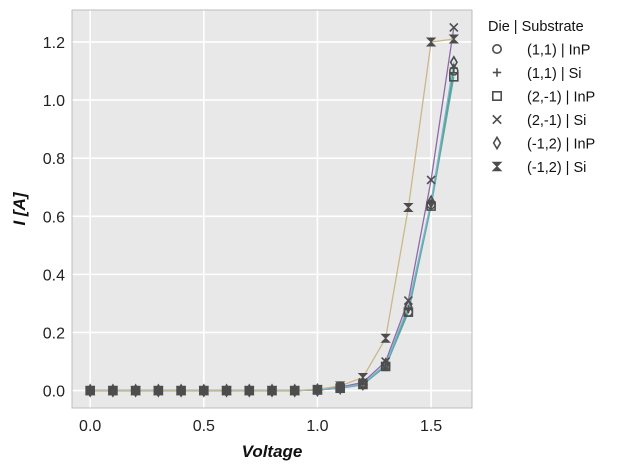 This screenshot has width=625, height=473. I want to click on legend-label: (-1,2) | InP, so click(561, 145).